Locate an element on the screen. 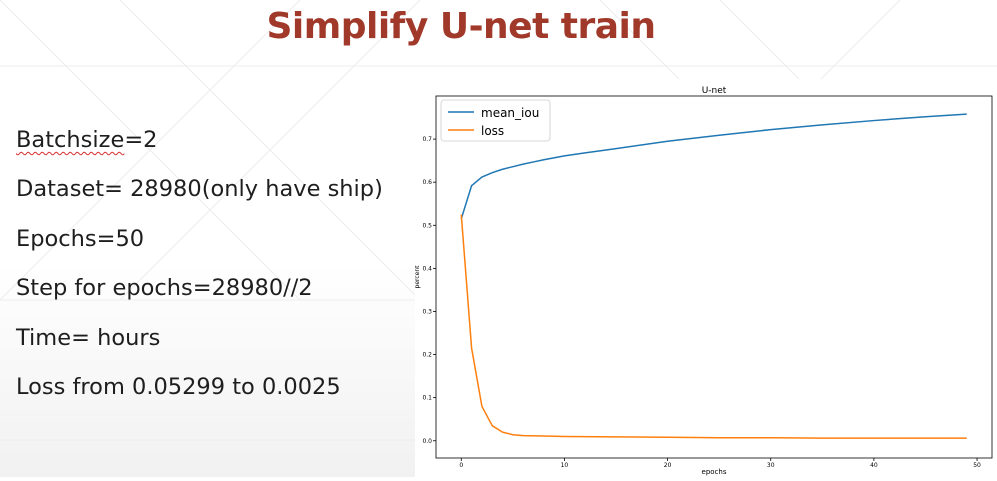 The image size is (997, 481). y-tick-label: 0.7 is located at coordinates (427, 139).